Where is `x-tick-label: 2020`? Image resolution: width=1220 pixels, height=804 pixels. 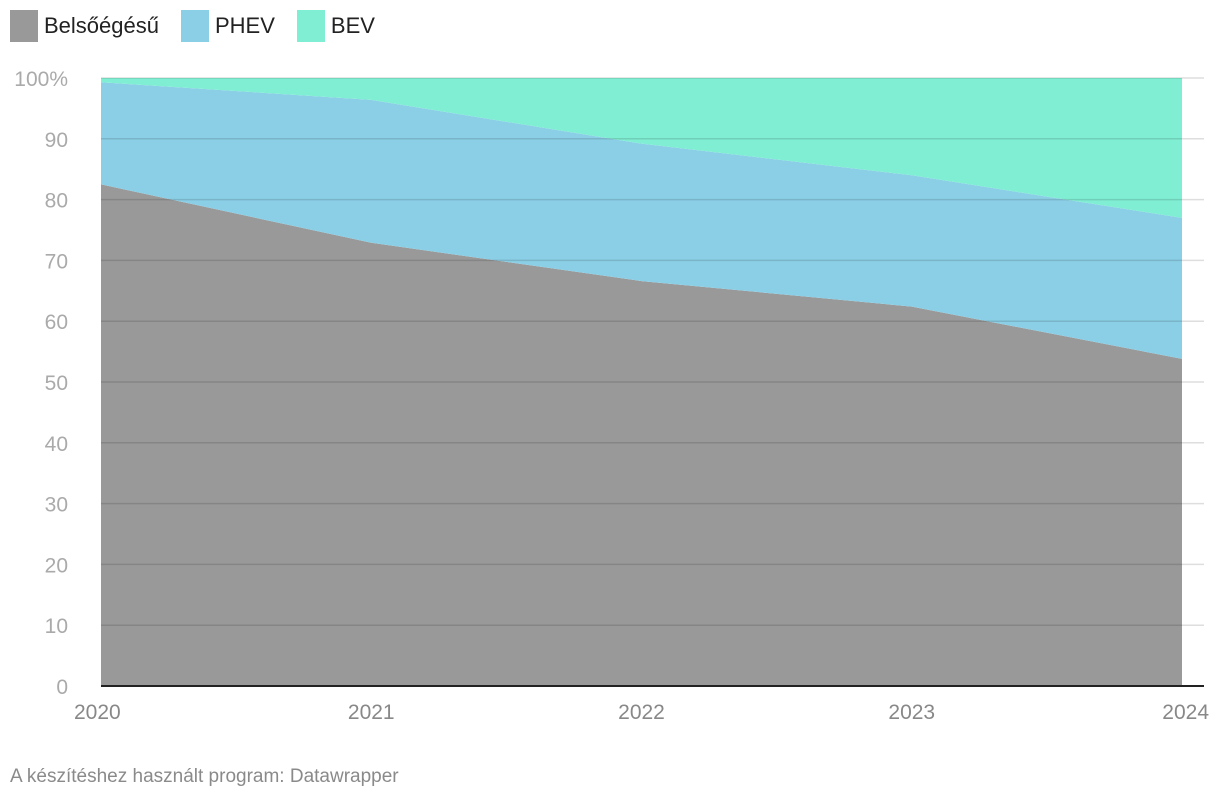
x-tick-label: 2020 is located at coordinates (97, 712).